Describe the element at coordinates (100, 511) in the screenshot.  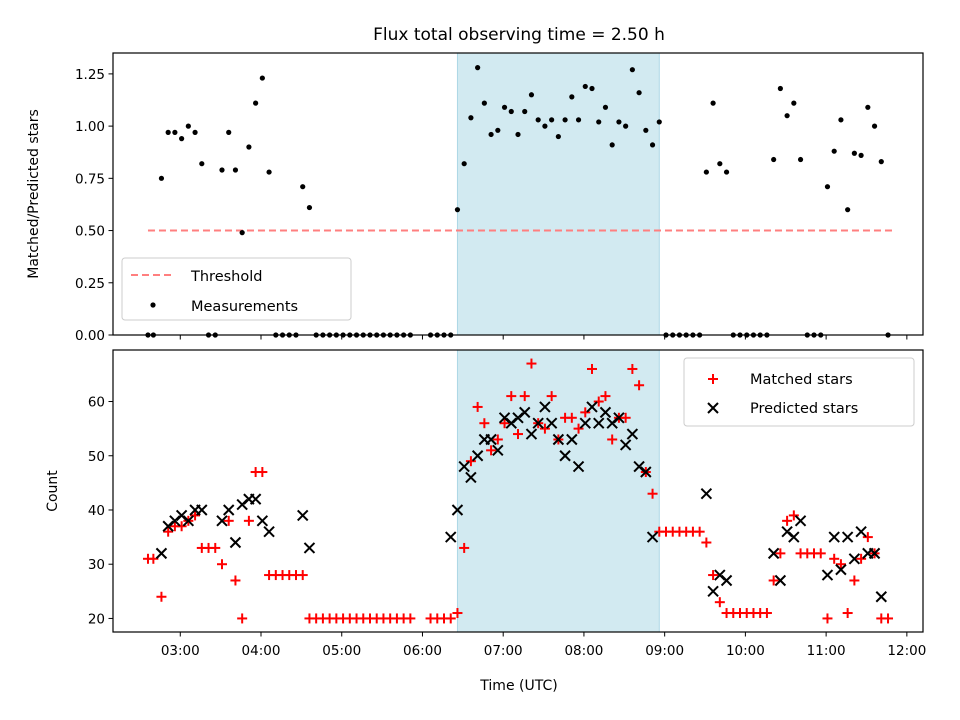
I see `bottom-y-ticks: 20 30 40 50 60` at that location.